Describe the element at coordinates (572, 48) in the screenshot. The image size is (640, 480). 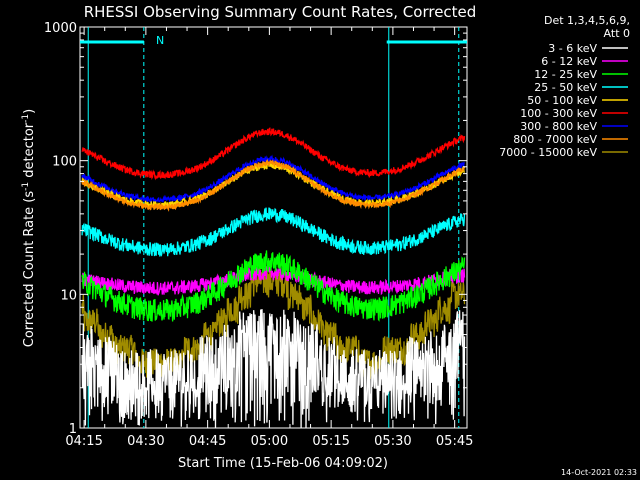
I see `legend-label: 3 - 6 keV` at that location.